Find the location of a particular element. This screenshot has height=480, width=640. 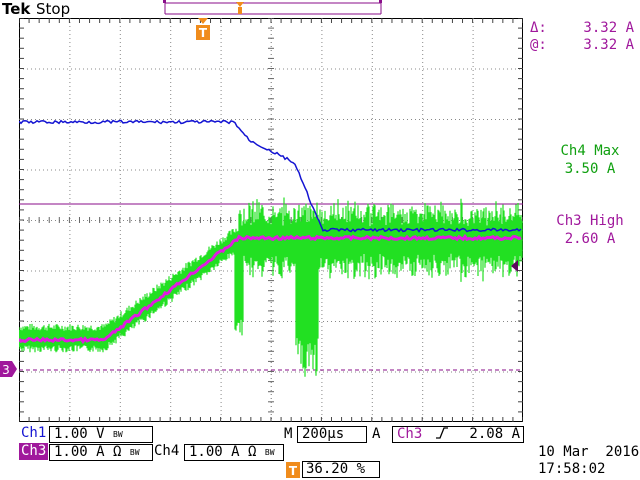

timebase-value: 200µs is located at coordinates (323, 434).